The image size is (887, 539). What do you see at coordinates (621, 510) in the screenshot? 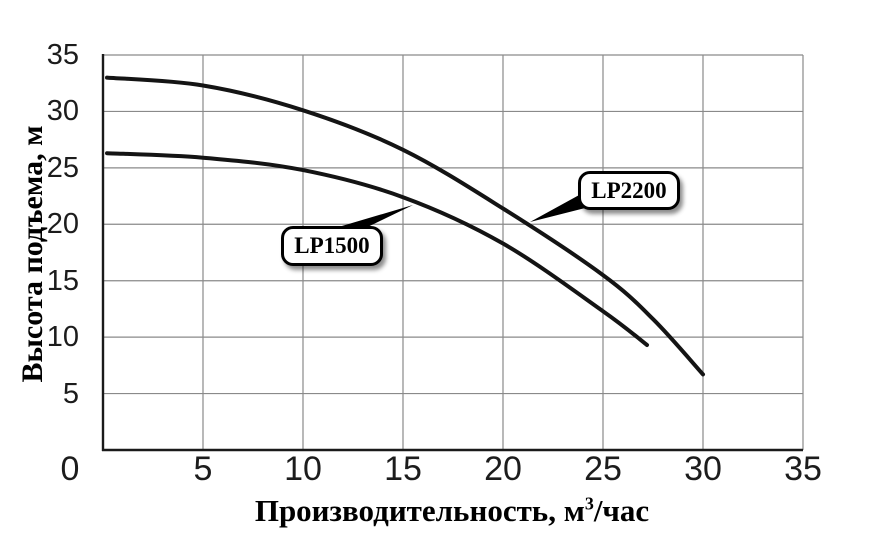
I see `x-axis-title-unit: /час` at bounding box center [621, 510].